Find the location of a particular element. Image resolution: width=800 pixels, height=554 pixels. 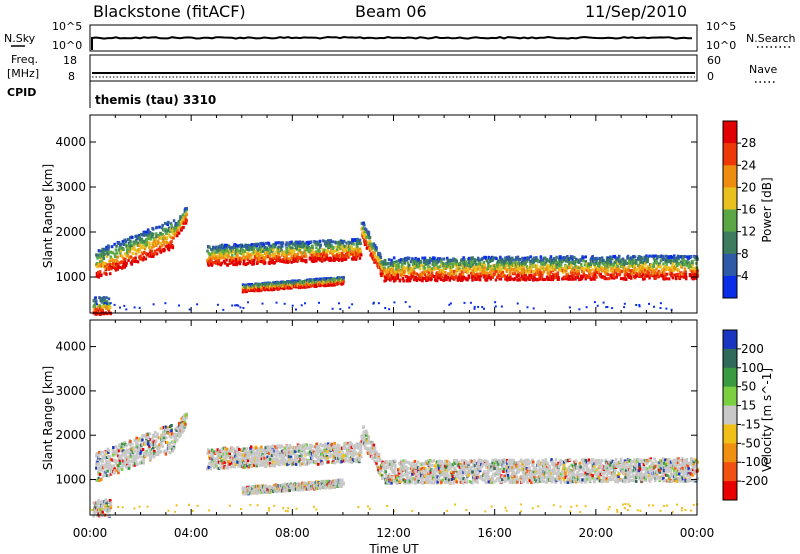

nsearch-label: N.Search is located at coordinates (771, 38).